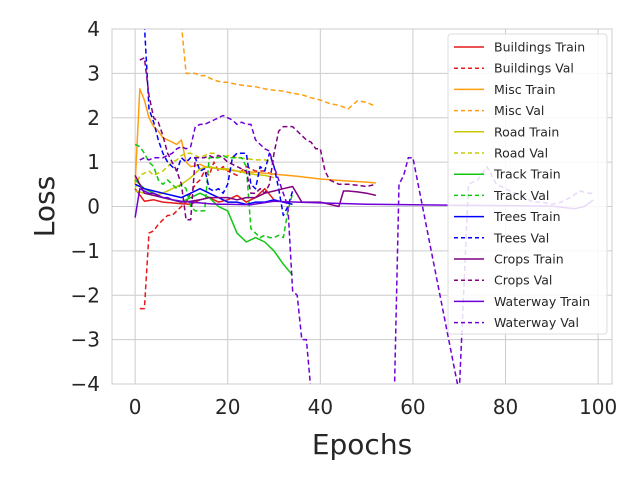  Describe the element at coordinates (542, 301) in the screenshot. I see `legend-label: Waterway Train` at that location.